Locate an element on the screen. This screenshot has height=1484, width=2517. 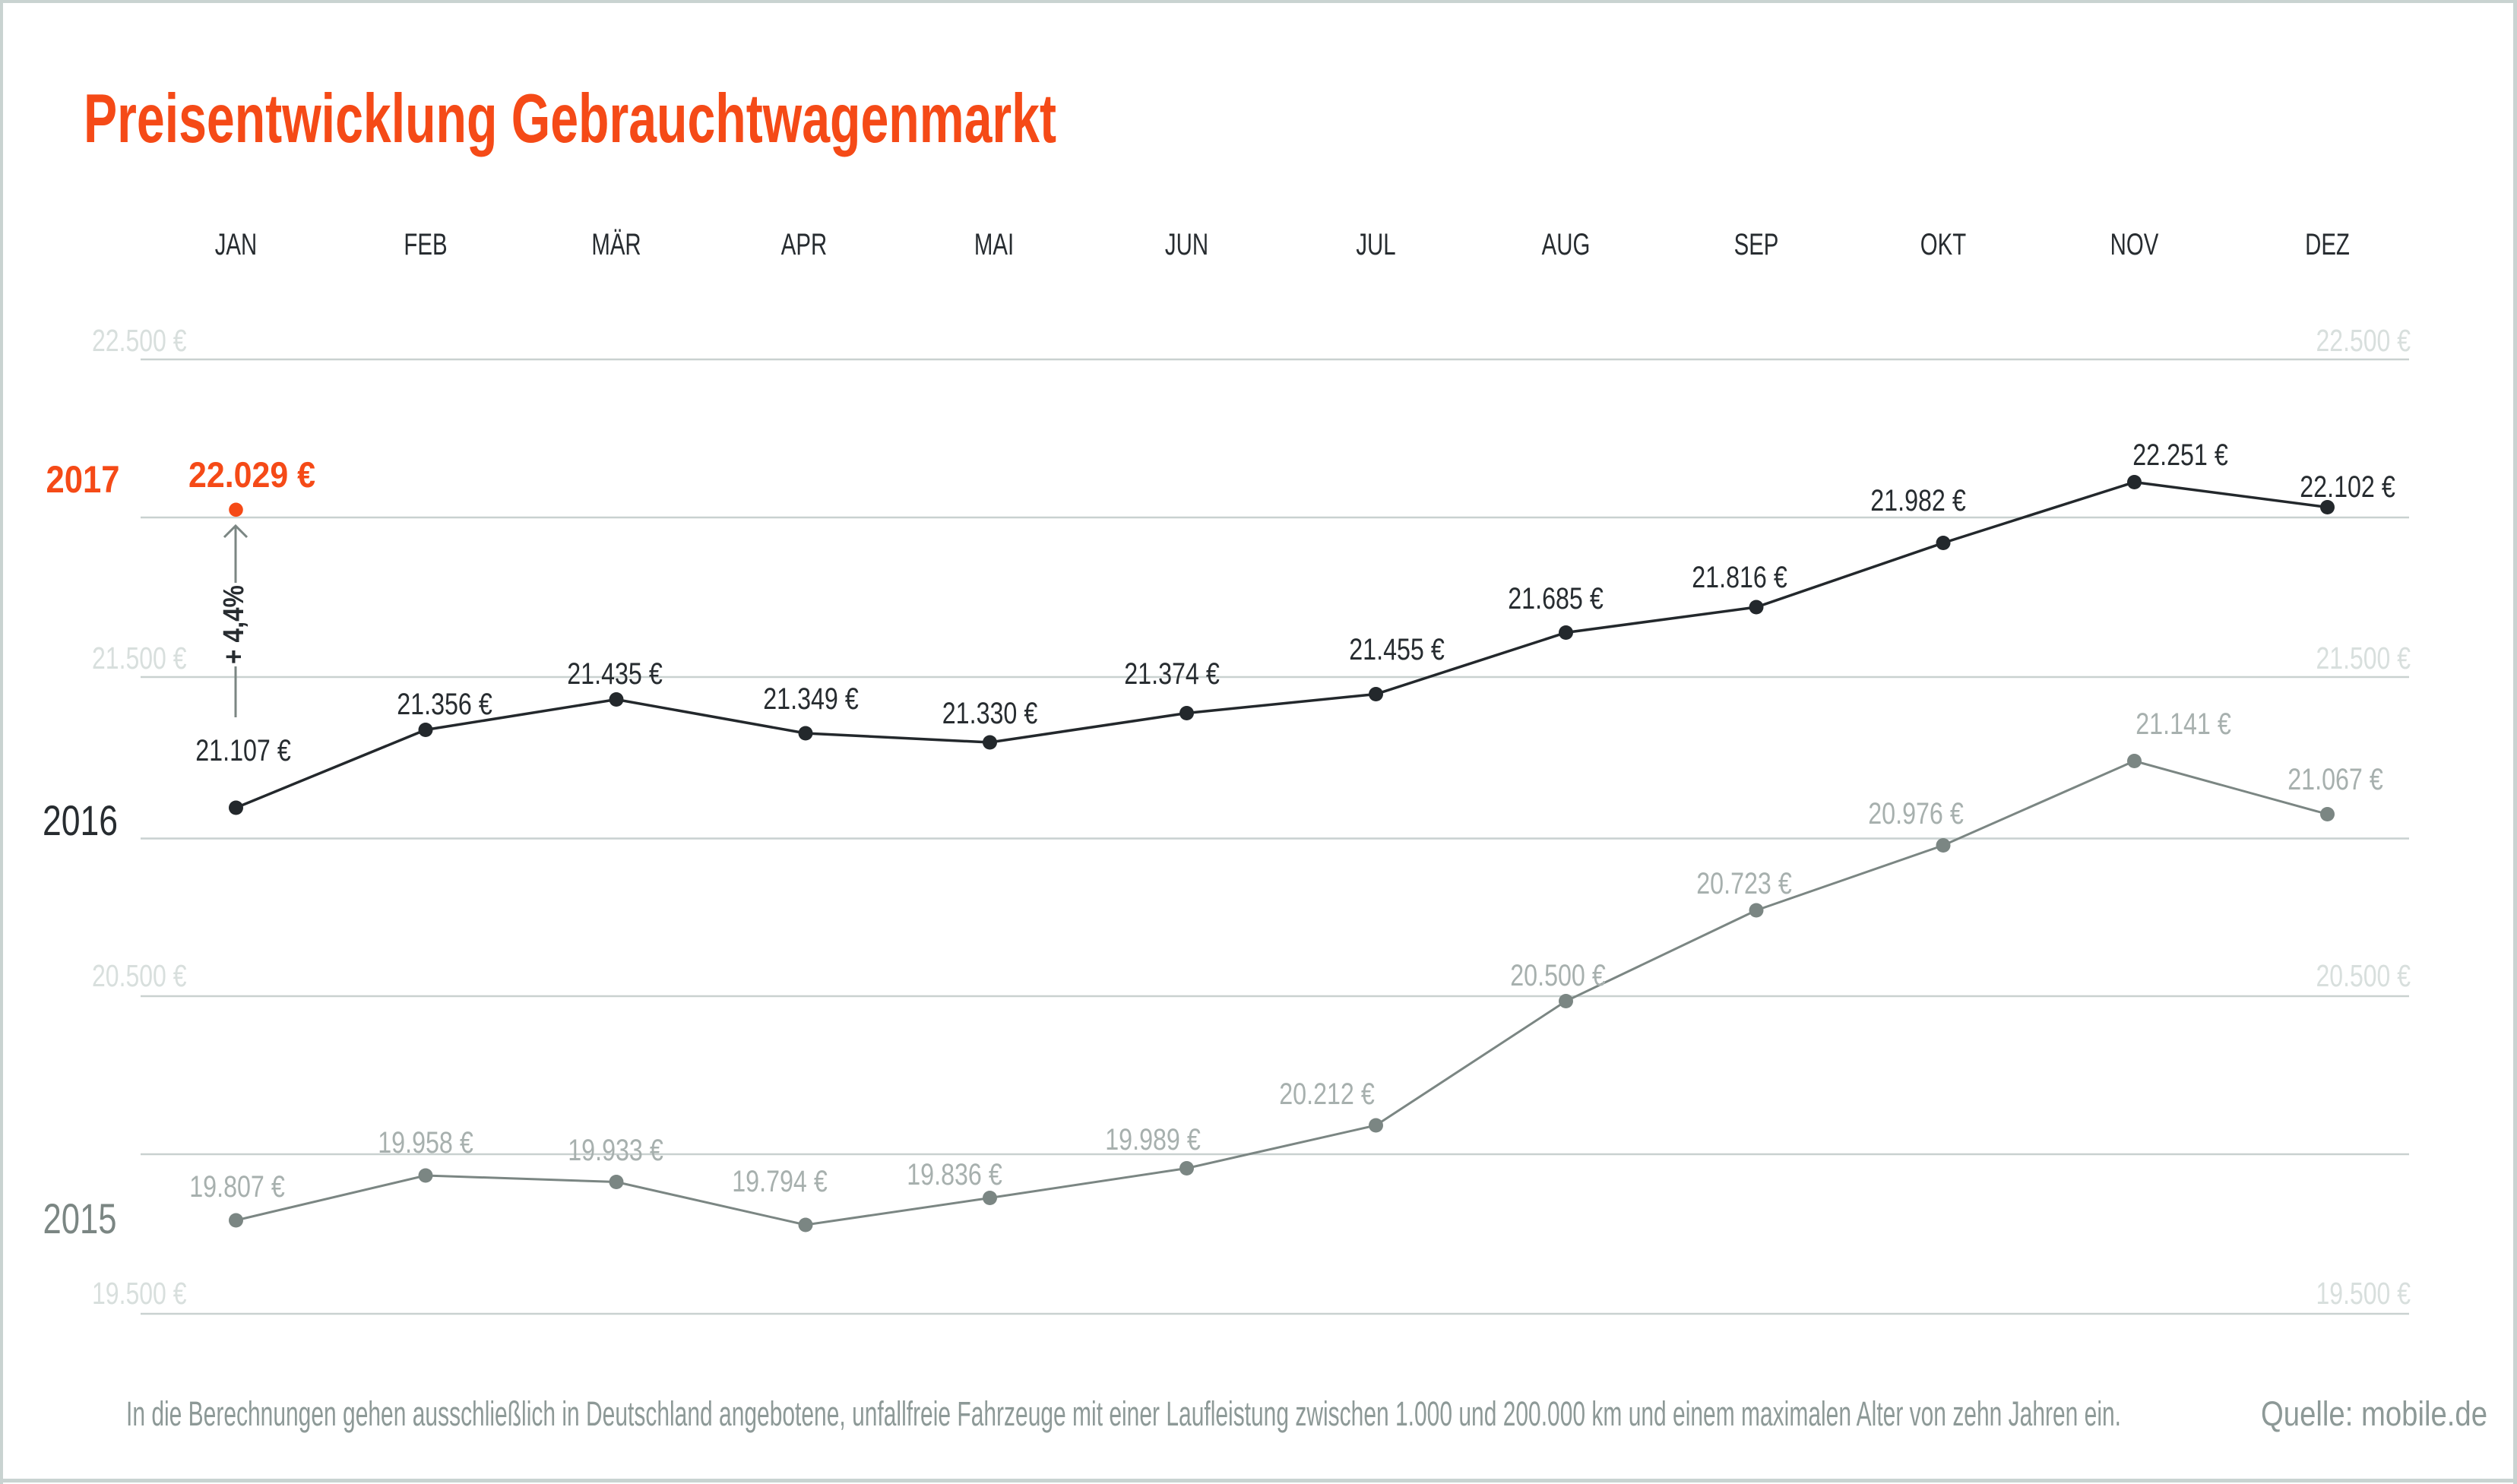
svg-text: 21.349 € is located at coordinates (811, 699).